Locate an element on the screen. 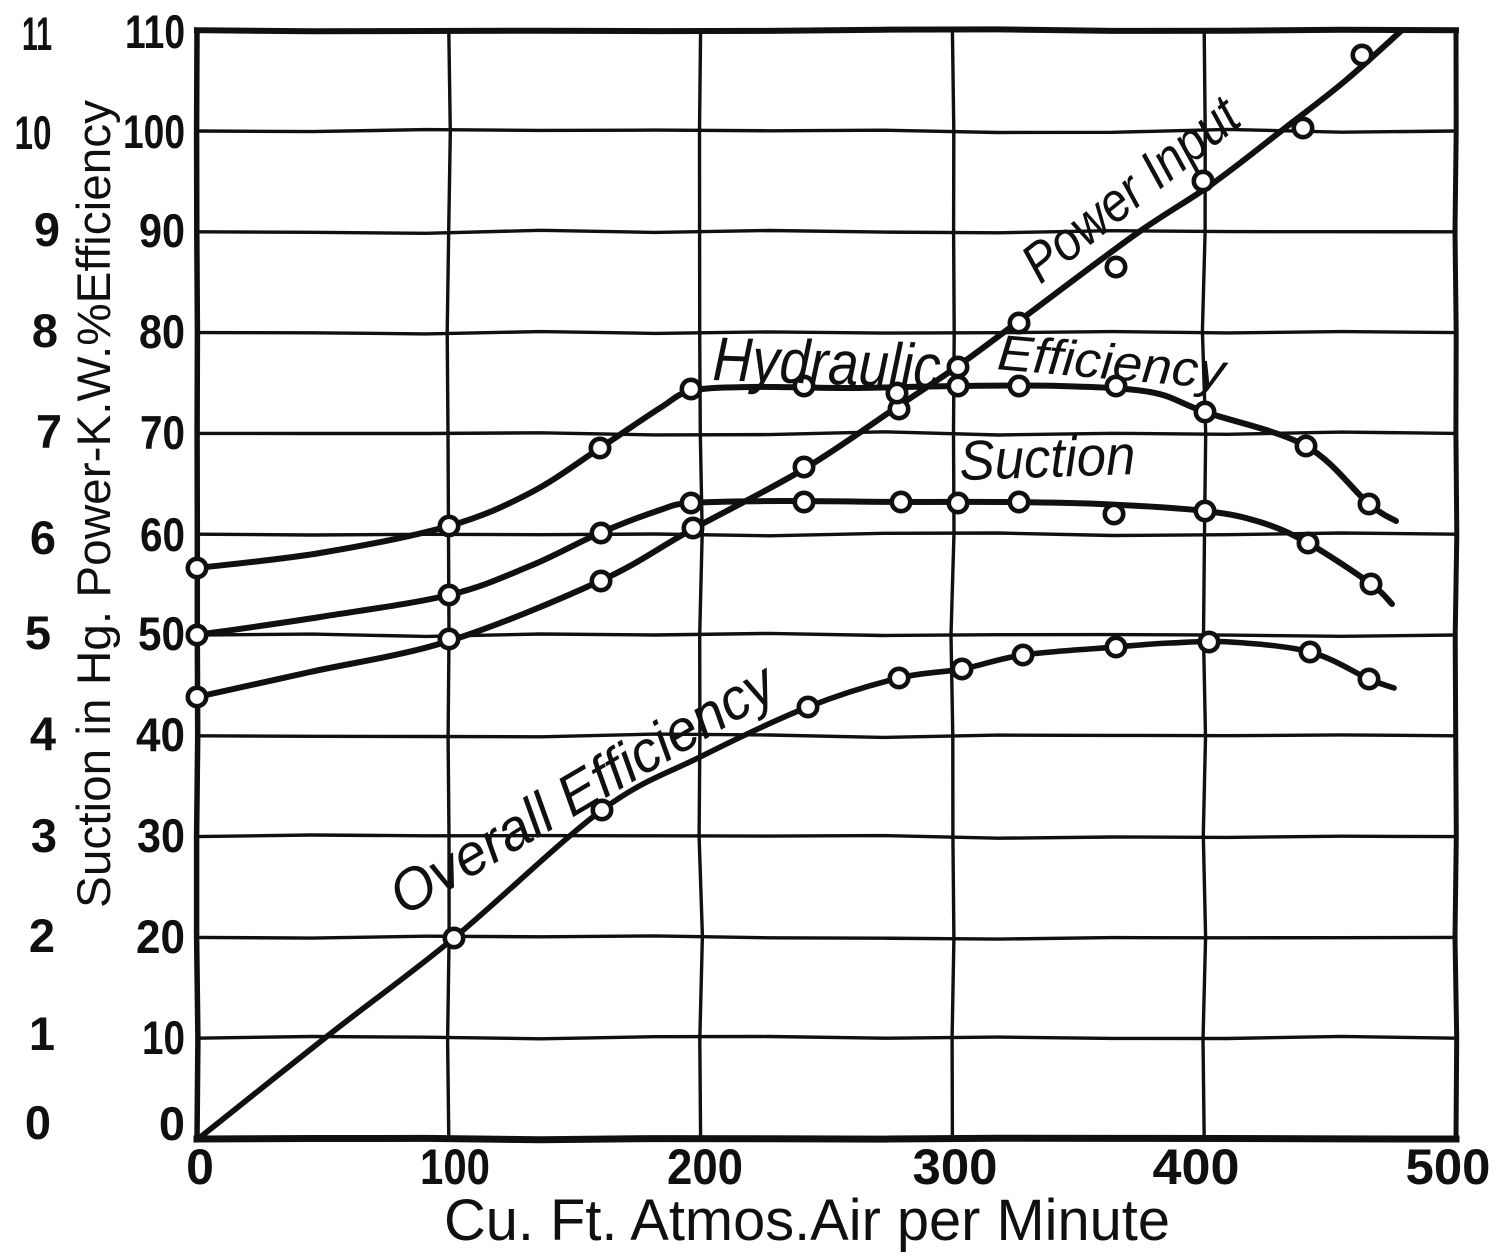  svg-text: 60 is located at coordinates (162, 534).